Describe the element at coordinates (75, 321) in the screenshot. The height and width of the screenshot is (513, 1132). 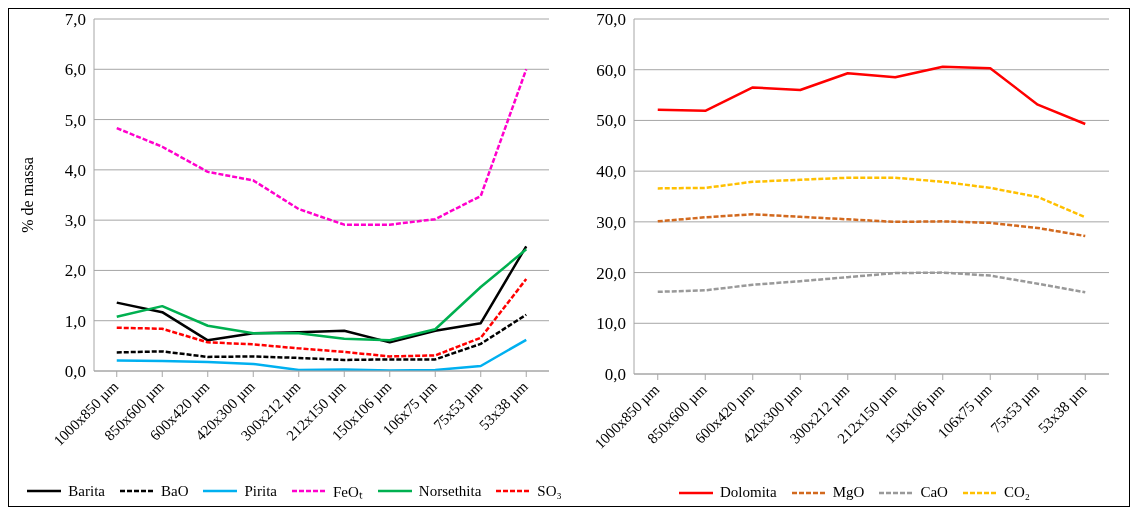
I see `y-tick-label: 1,0` at that location.